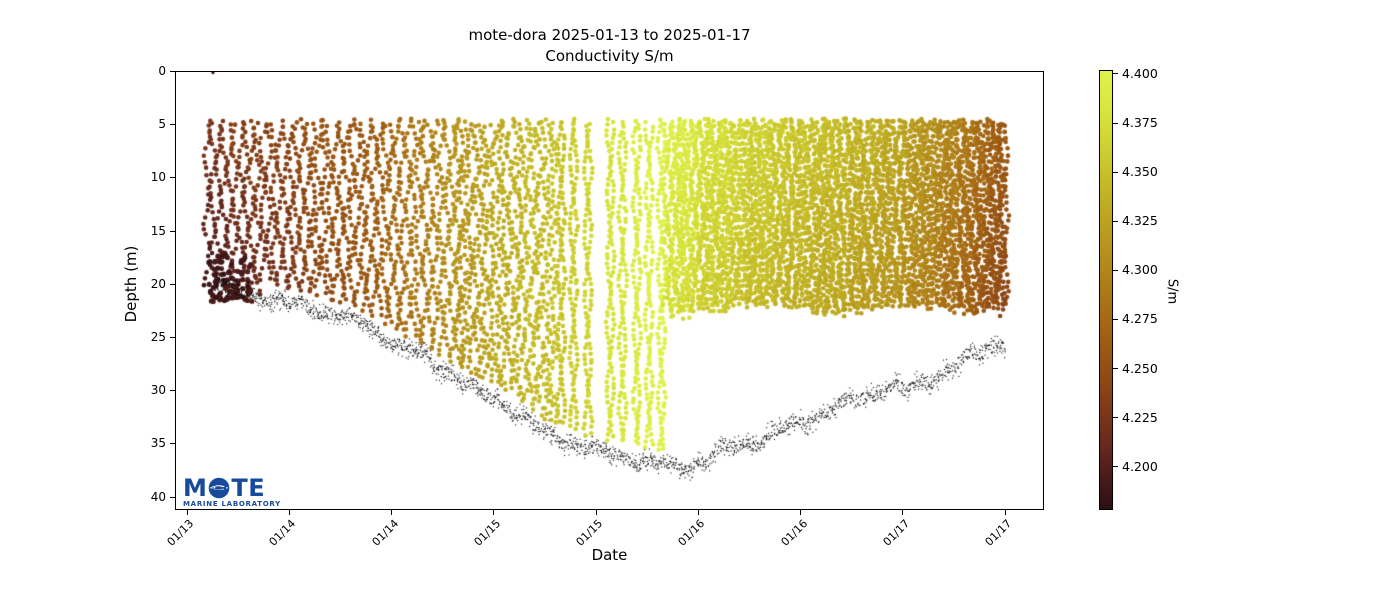  I want to click on colorbar, so click(1106, 290).